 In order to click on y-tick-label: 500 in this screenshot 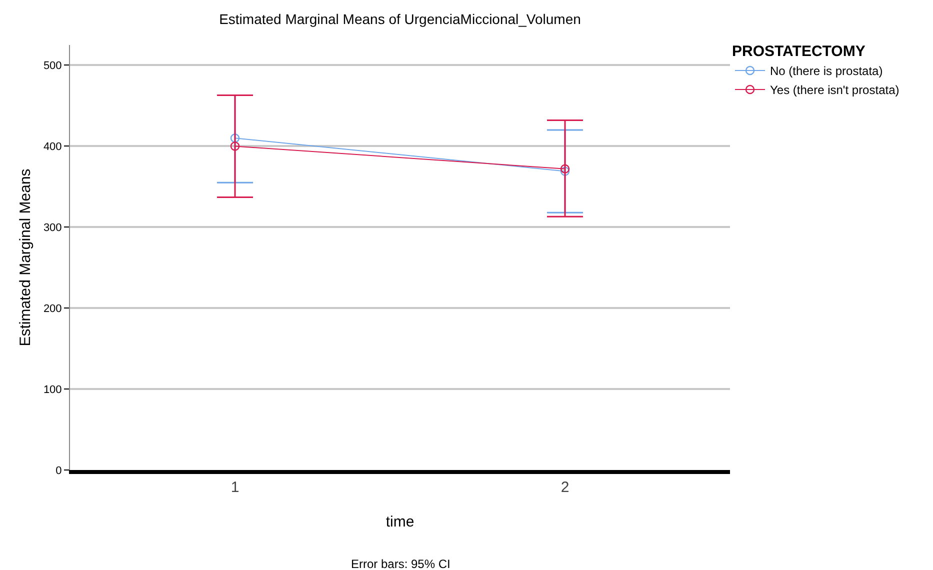, I will do `click(52, 66)`.